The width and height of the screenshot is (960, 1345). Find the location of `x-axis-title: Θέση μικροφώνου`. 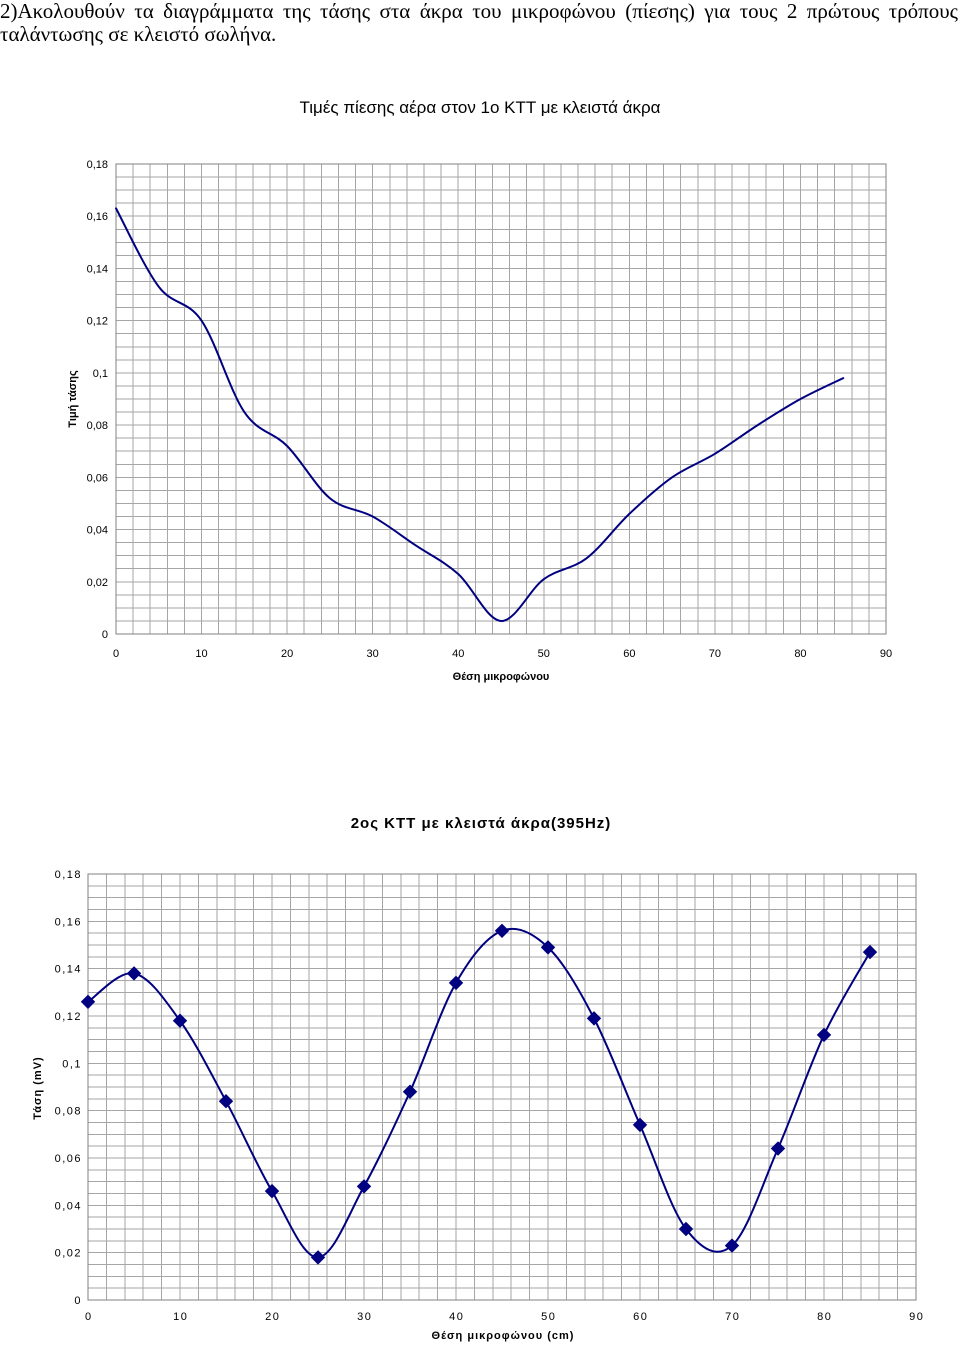

x-axis-title: Θέση μικροφώνου is located at coordinates (501, 677).